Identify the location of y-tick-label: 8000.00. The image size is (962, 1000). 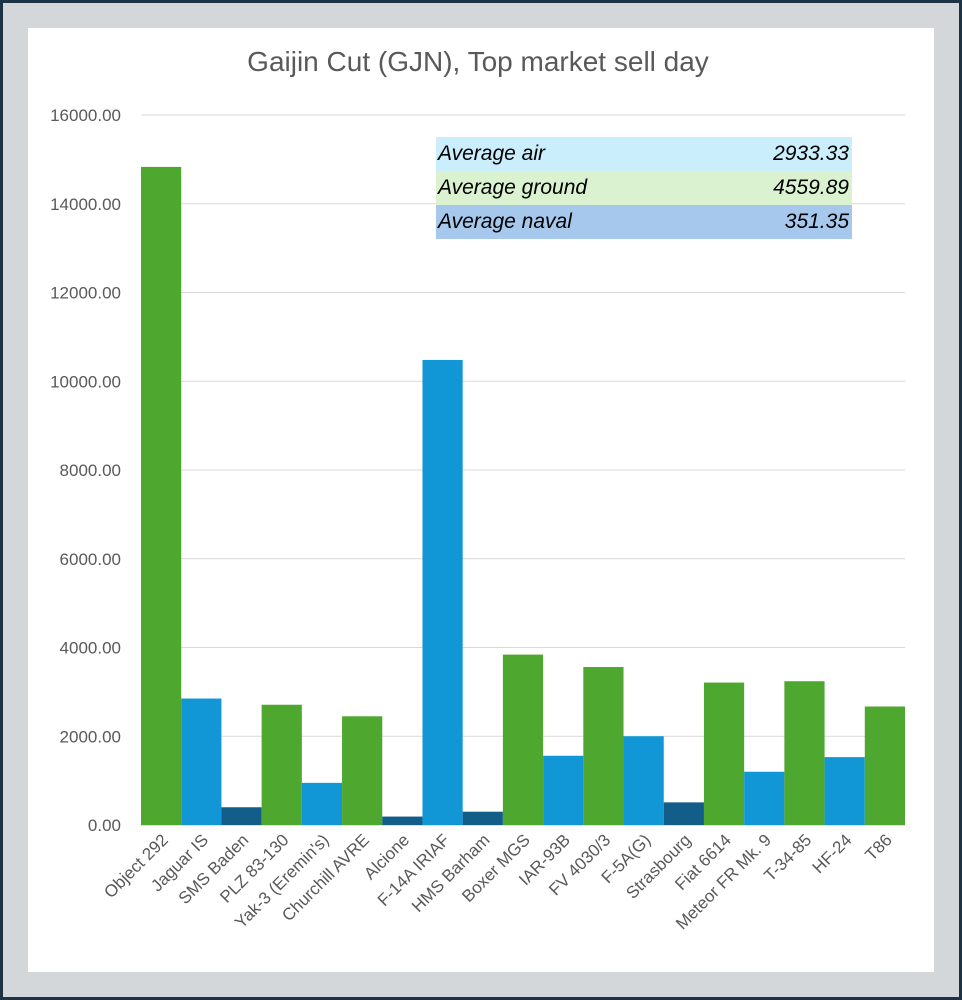
(90, 470).